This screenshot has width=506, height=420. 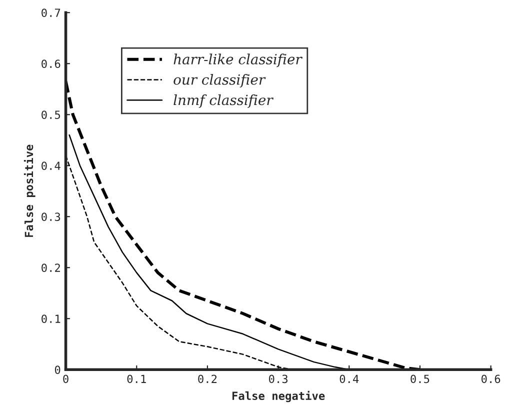 What do you see at coordinates (51, 13) in the screenshot?
I see `y-tick-label: 0.7` at bounding box center [51, 13].